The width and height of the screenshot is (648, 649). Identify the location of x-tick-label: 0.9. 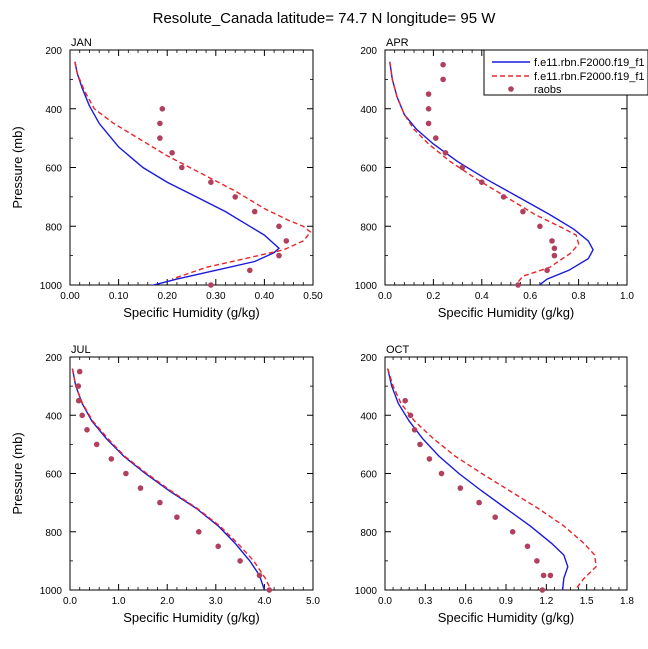
(506, 601).